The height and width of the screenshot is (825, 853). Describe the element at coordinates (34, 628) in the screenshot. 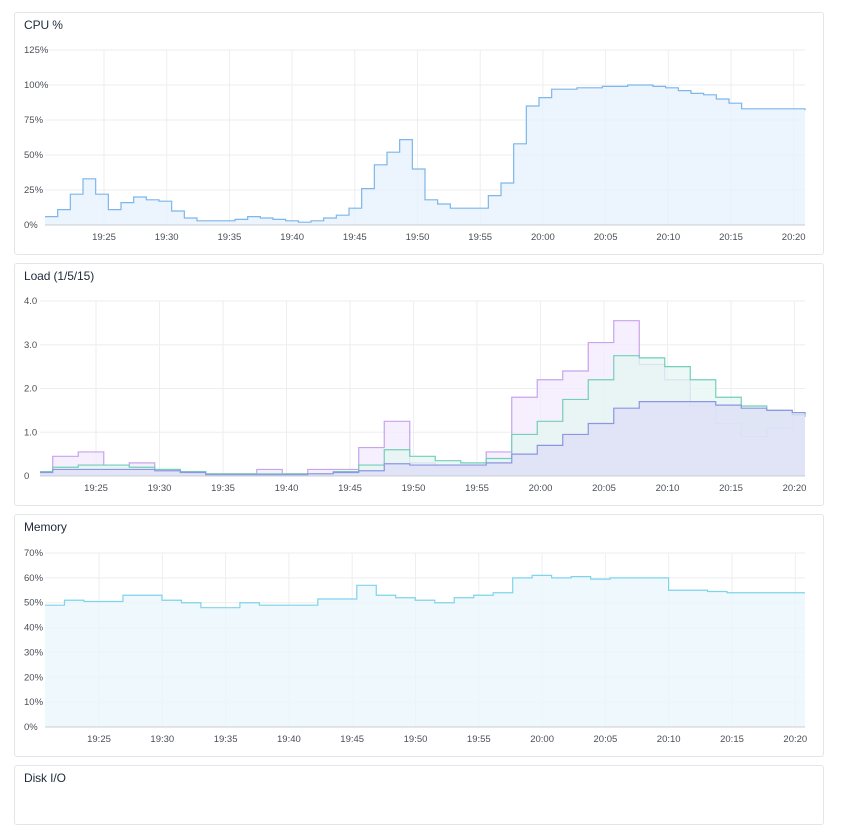

I see `y-tick-label: 40%` at that location.